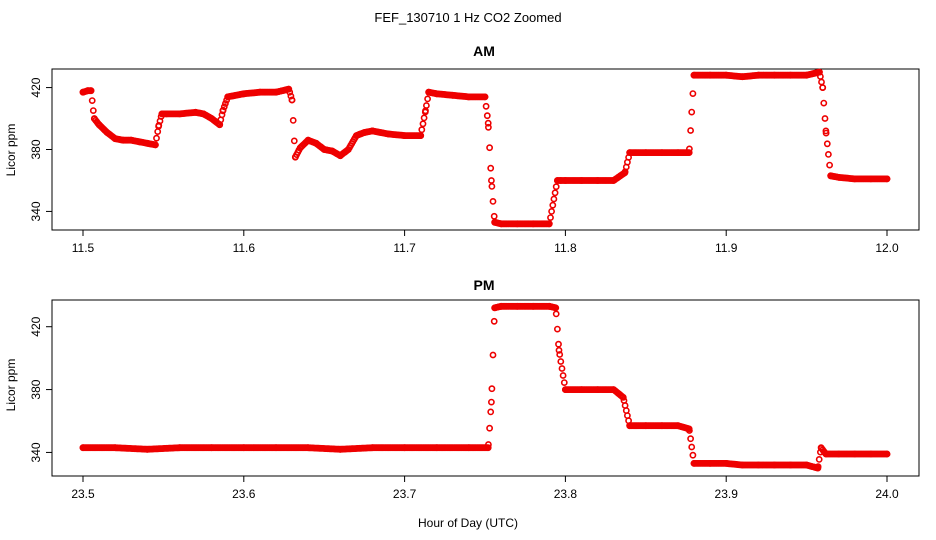  Describe the element at coordinates (11, 385) in the screenshot. I see `pm-y-axis-label: Licor ppm` at that location.